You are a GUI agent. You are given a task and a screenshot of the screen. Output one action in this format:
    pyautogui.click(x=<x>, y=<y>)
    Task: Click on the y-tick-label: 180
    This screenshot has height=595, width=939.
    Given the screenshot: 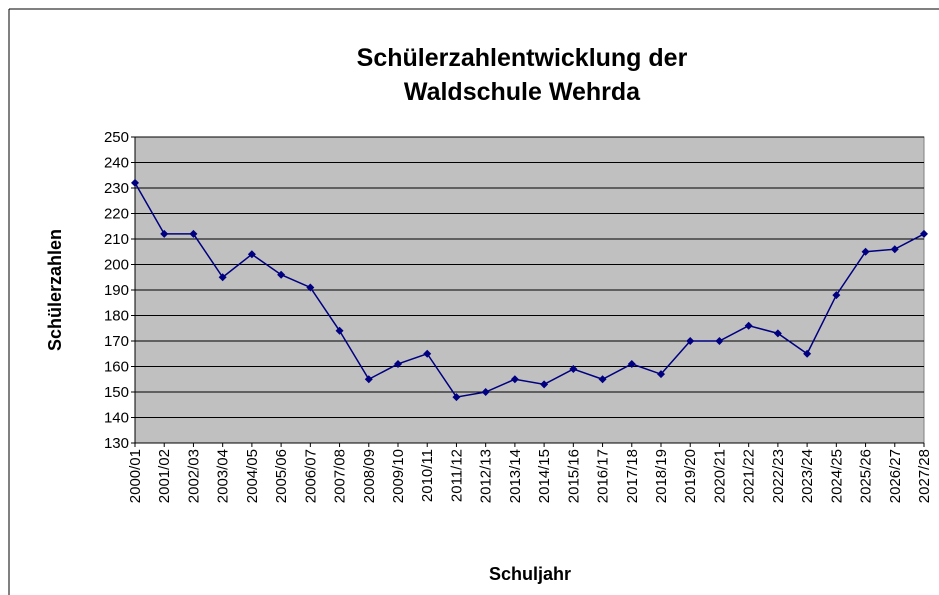 What is the action you would take?
    pyautogui.click(x=116, y=316)
    